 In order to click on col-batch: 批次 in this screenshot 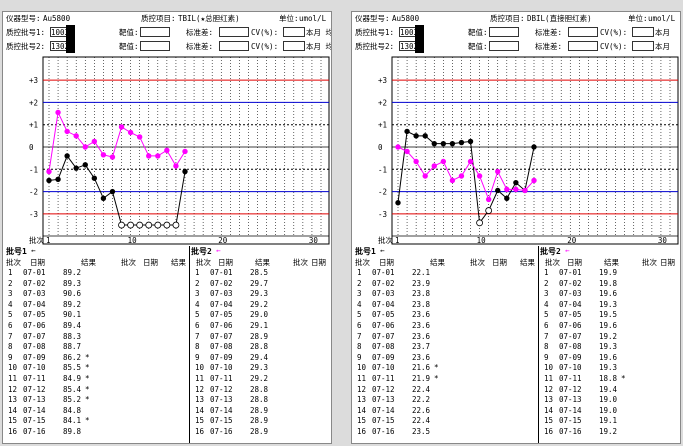, I will do `click(13, 262)`.